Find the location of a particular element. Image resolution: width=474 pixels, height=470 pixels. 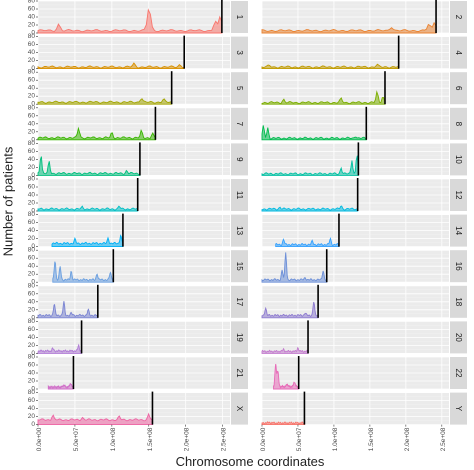

facet-strip-label: 20 is located at coordinates (458, 337).